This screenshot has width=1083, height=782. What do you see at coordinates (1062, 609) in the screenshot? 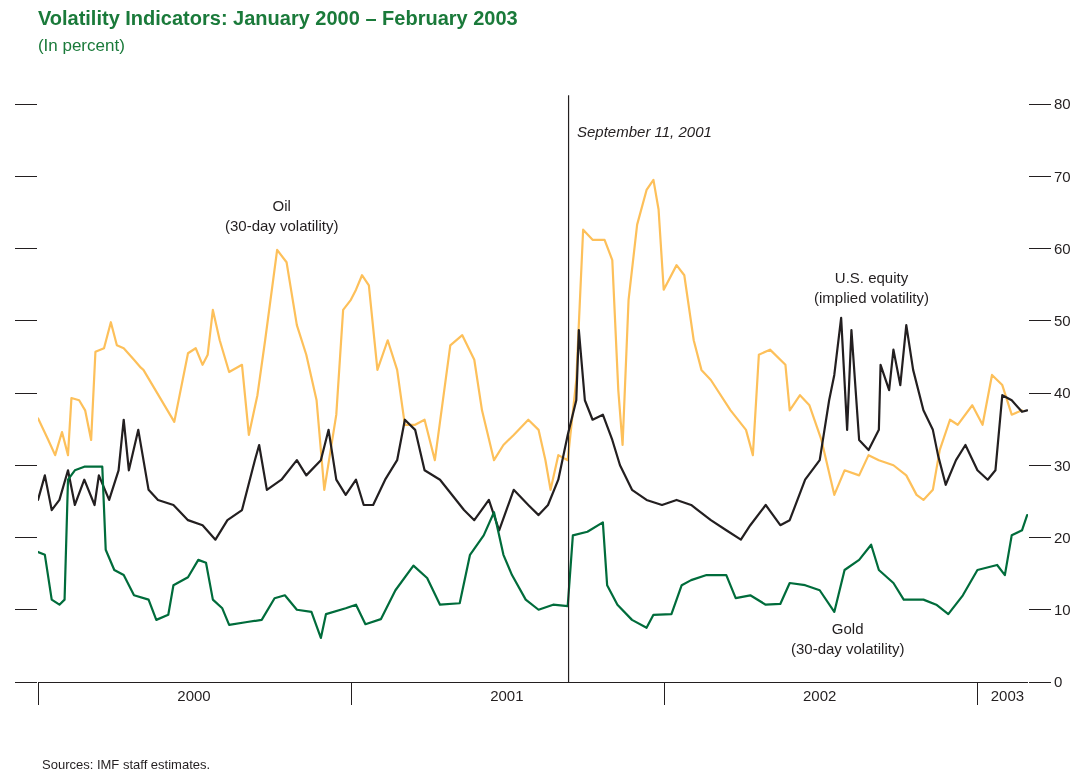
I see `y-tick-label: 10` at bounding box center [1062, 609].